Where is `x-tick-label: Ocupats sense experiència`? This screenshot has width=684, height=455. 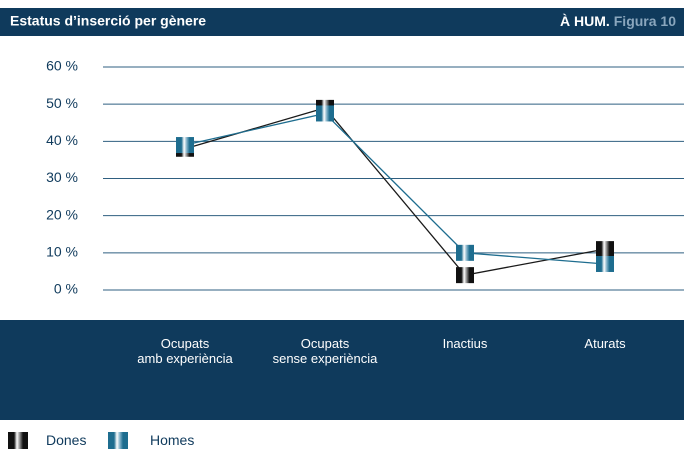 x-tick-label: Ocupats sense experiència is located at coordinates (325, 351).